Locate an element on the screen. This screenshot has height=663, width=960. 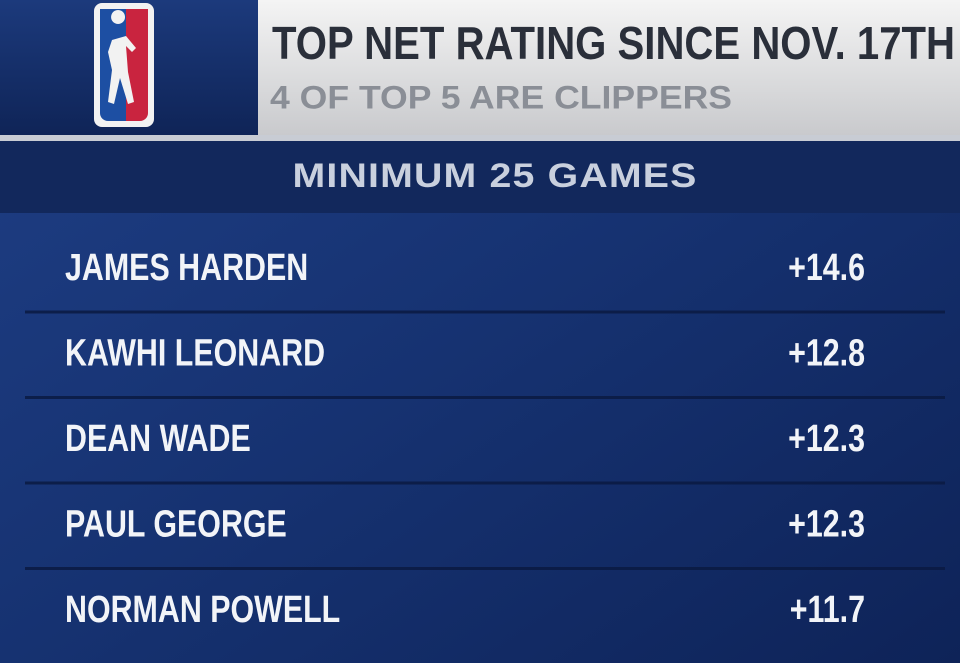
header-divider is located at coordinates (480, 138).